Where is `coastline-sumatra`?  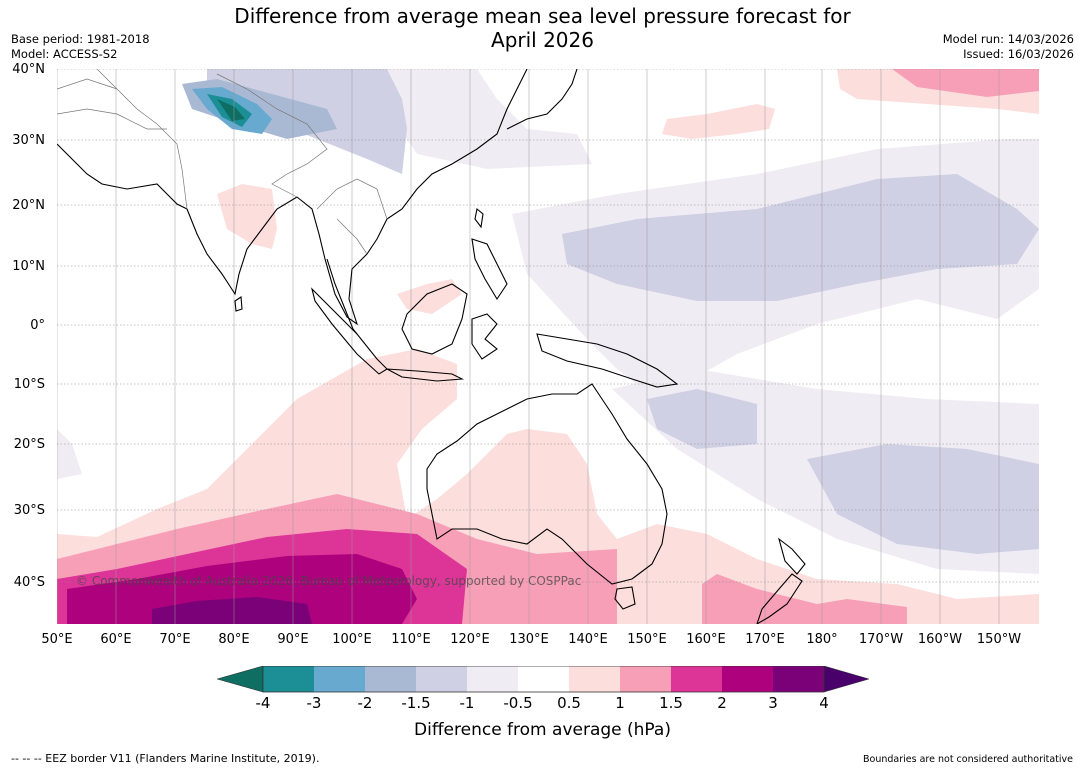
coastline-sumatra is located at coordinates (349, 331).